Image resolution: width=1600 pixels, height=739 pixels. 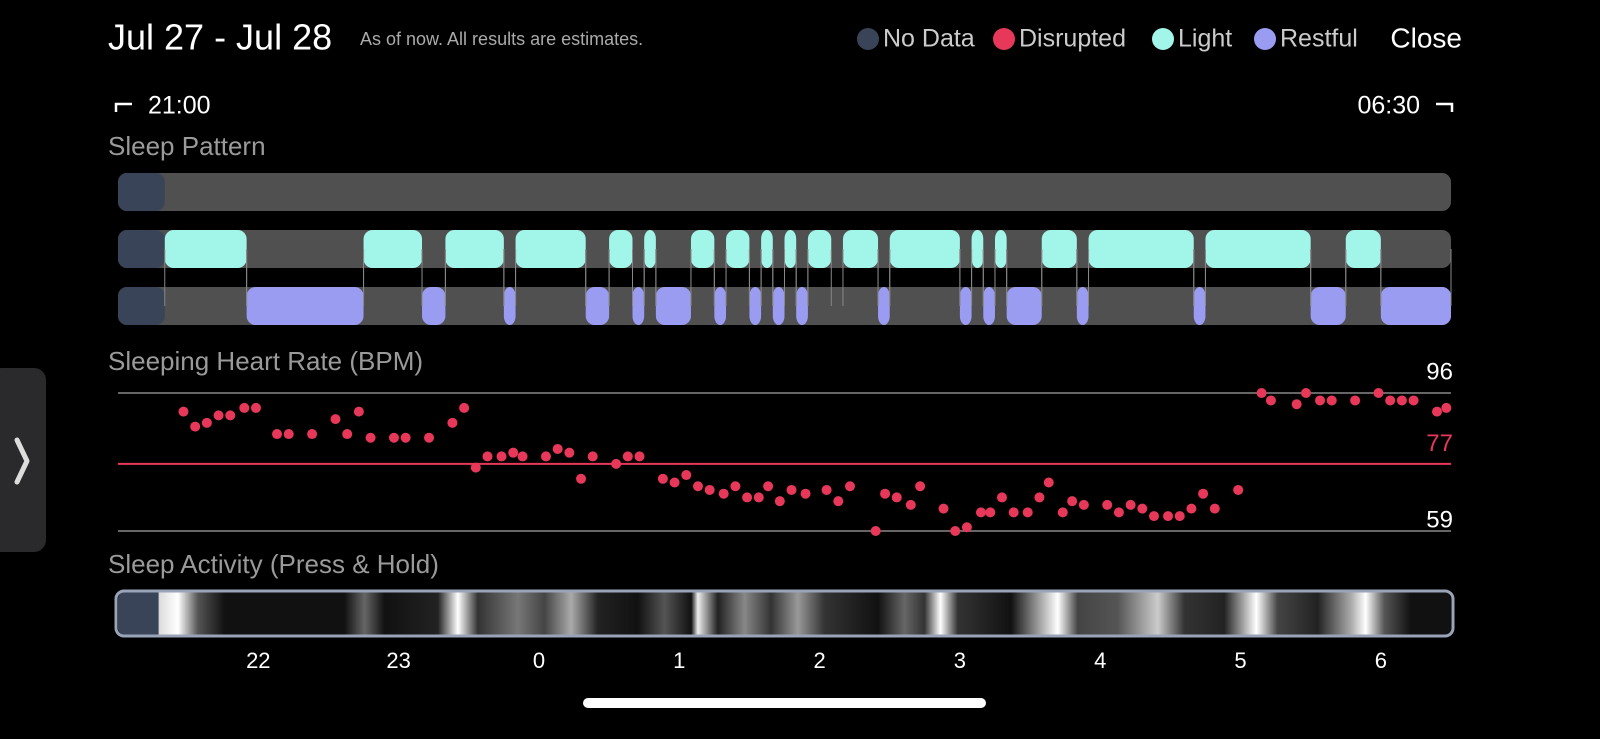 What do you see at coordinates (1240, 660) in the screenshot?
I see `x-tick-label: 5` at bounding box center [1240, 660].